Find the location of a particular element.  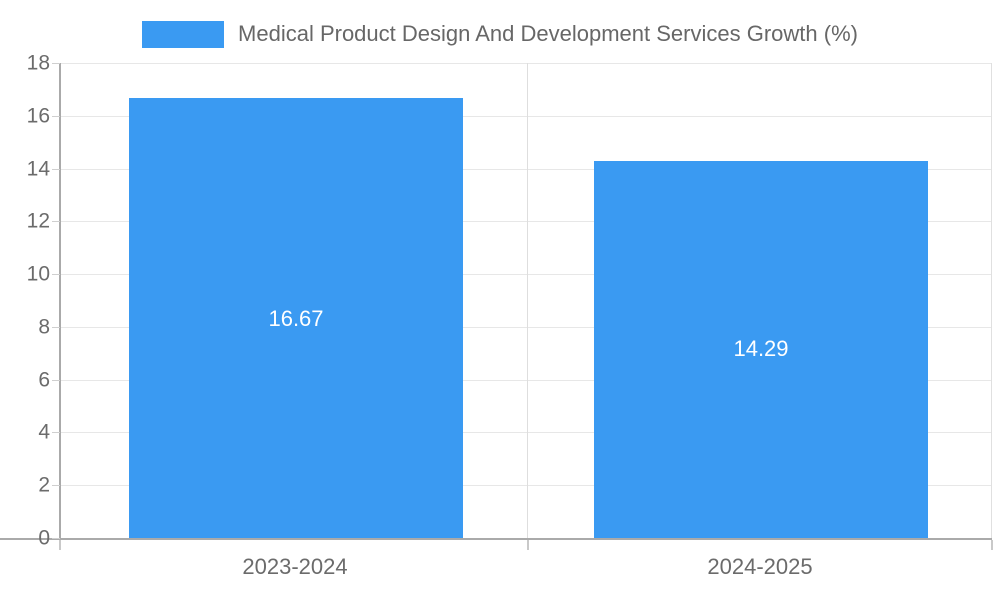

x-tick-mark-middle is located at coordinates (528, 545).